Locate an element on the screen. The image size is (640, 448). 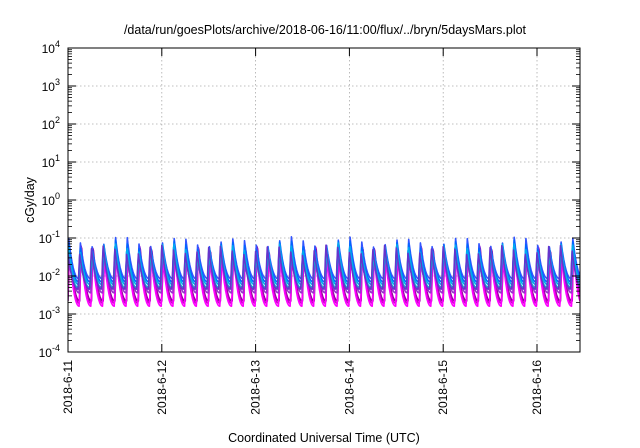
y-tick-exponent: 3 is located at coordinates (57, 82).